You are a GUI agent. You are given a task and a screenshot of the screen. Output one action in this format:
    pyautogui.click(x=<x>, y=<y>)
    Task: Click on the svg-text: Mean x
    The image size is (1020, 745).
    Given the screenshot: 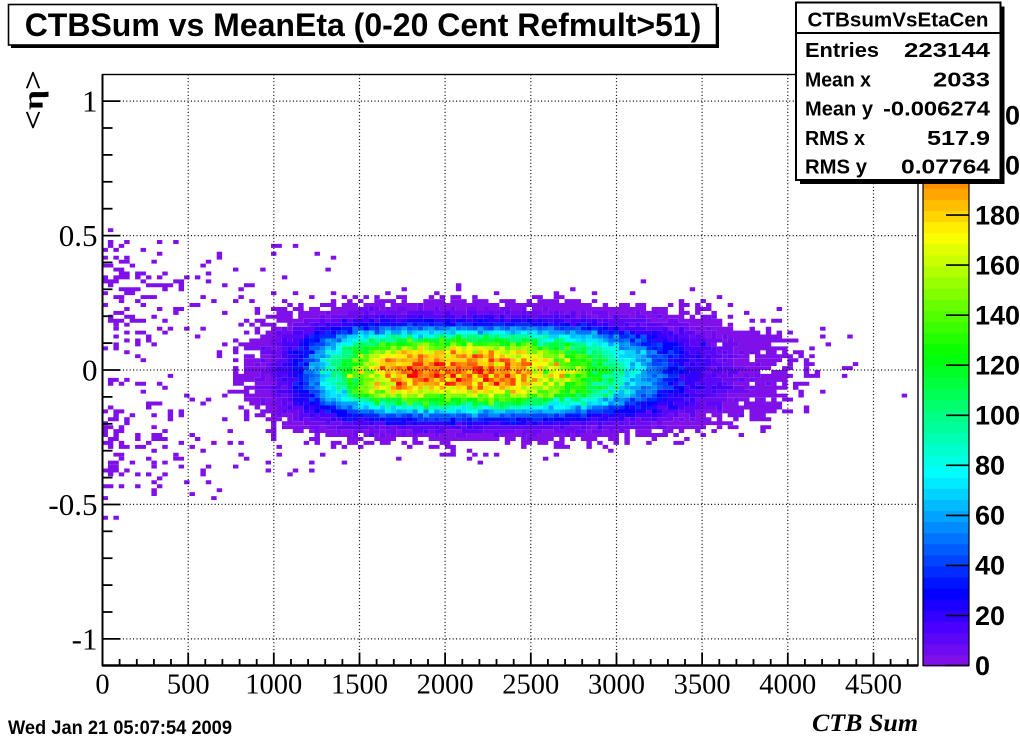 What is the action you would take?
    pyautogui.click(x=838, y=81)
    